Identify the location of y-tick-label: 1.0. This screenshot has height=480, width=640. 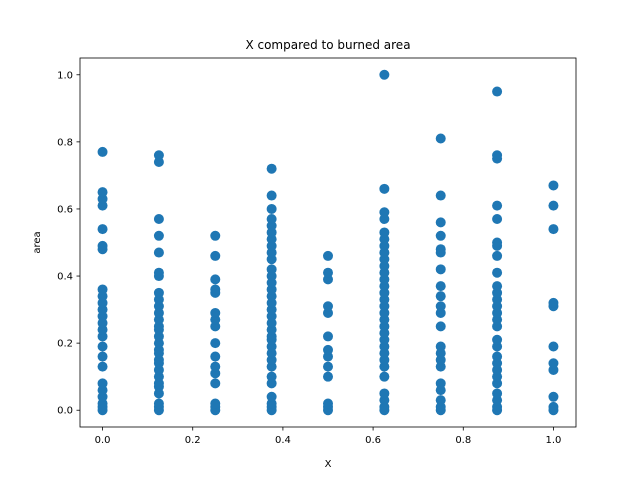
(65, 75).